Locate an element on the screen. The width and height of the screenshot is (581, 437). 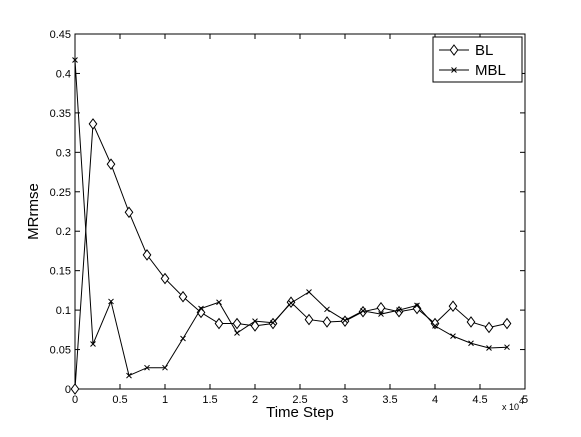
legend-box is located at coordinates (477, 59).